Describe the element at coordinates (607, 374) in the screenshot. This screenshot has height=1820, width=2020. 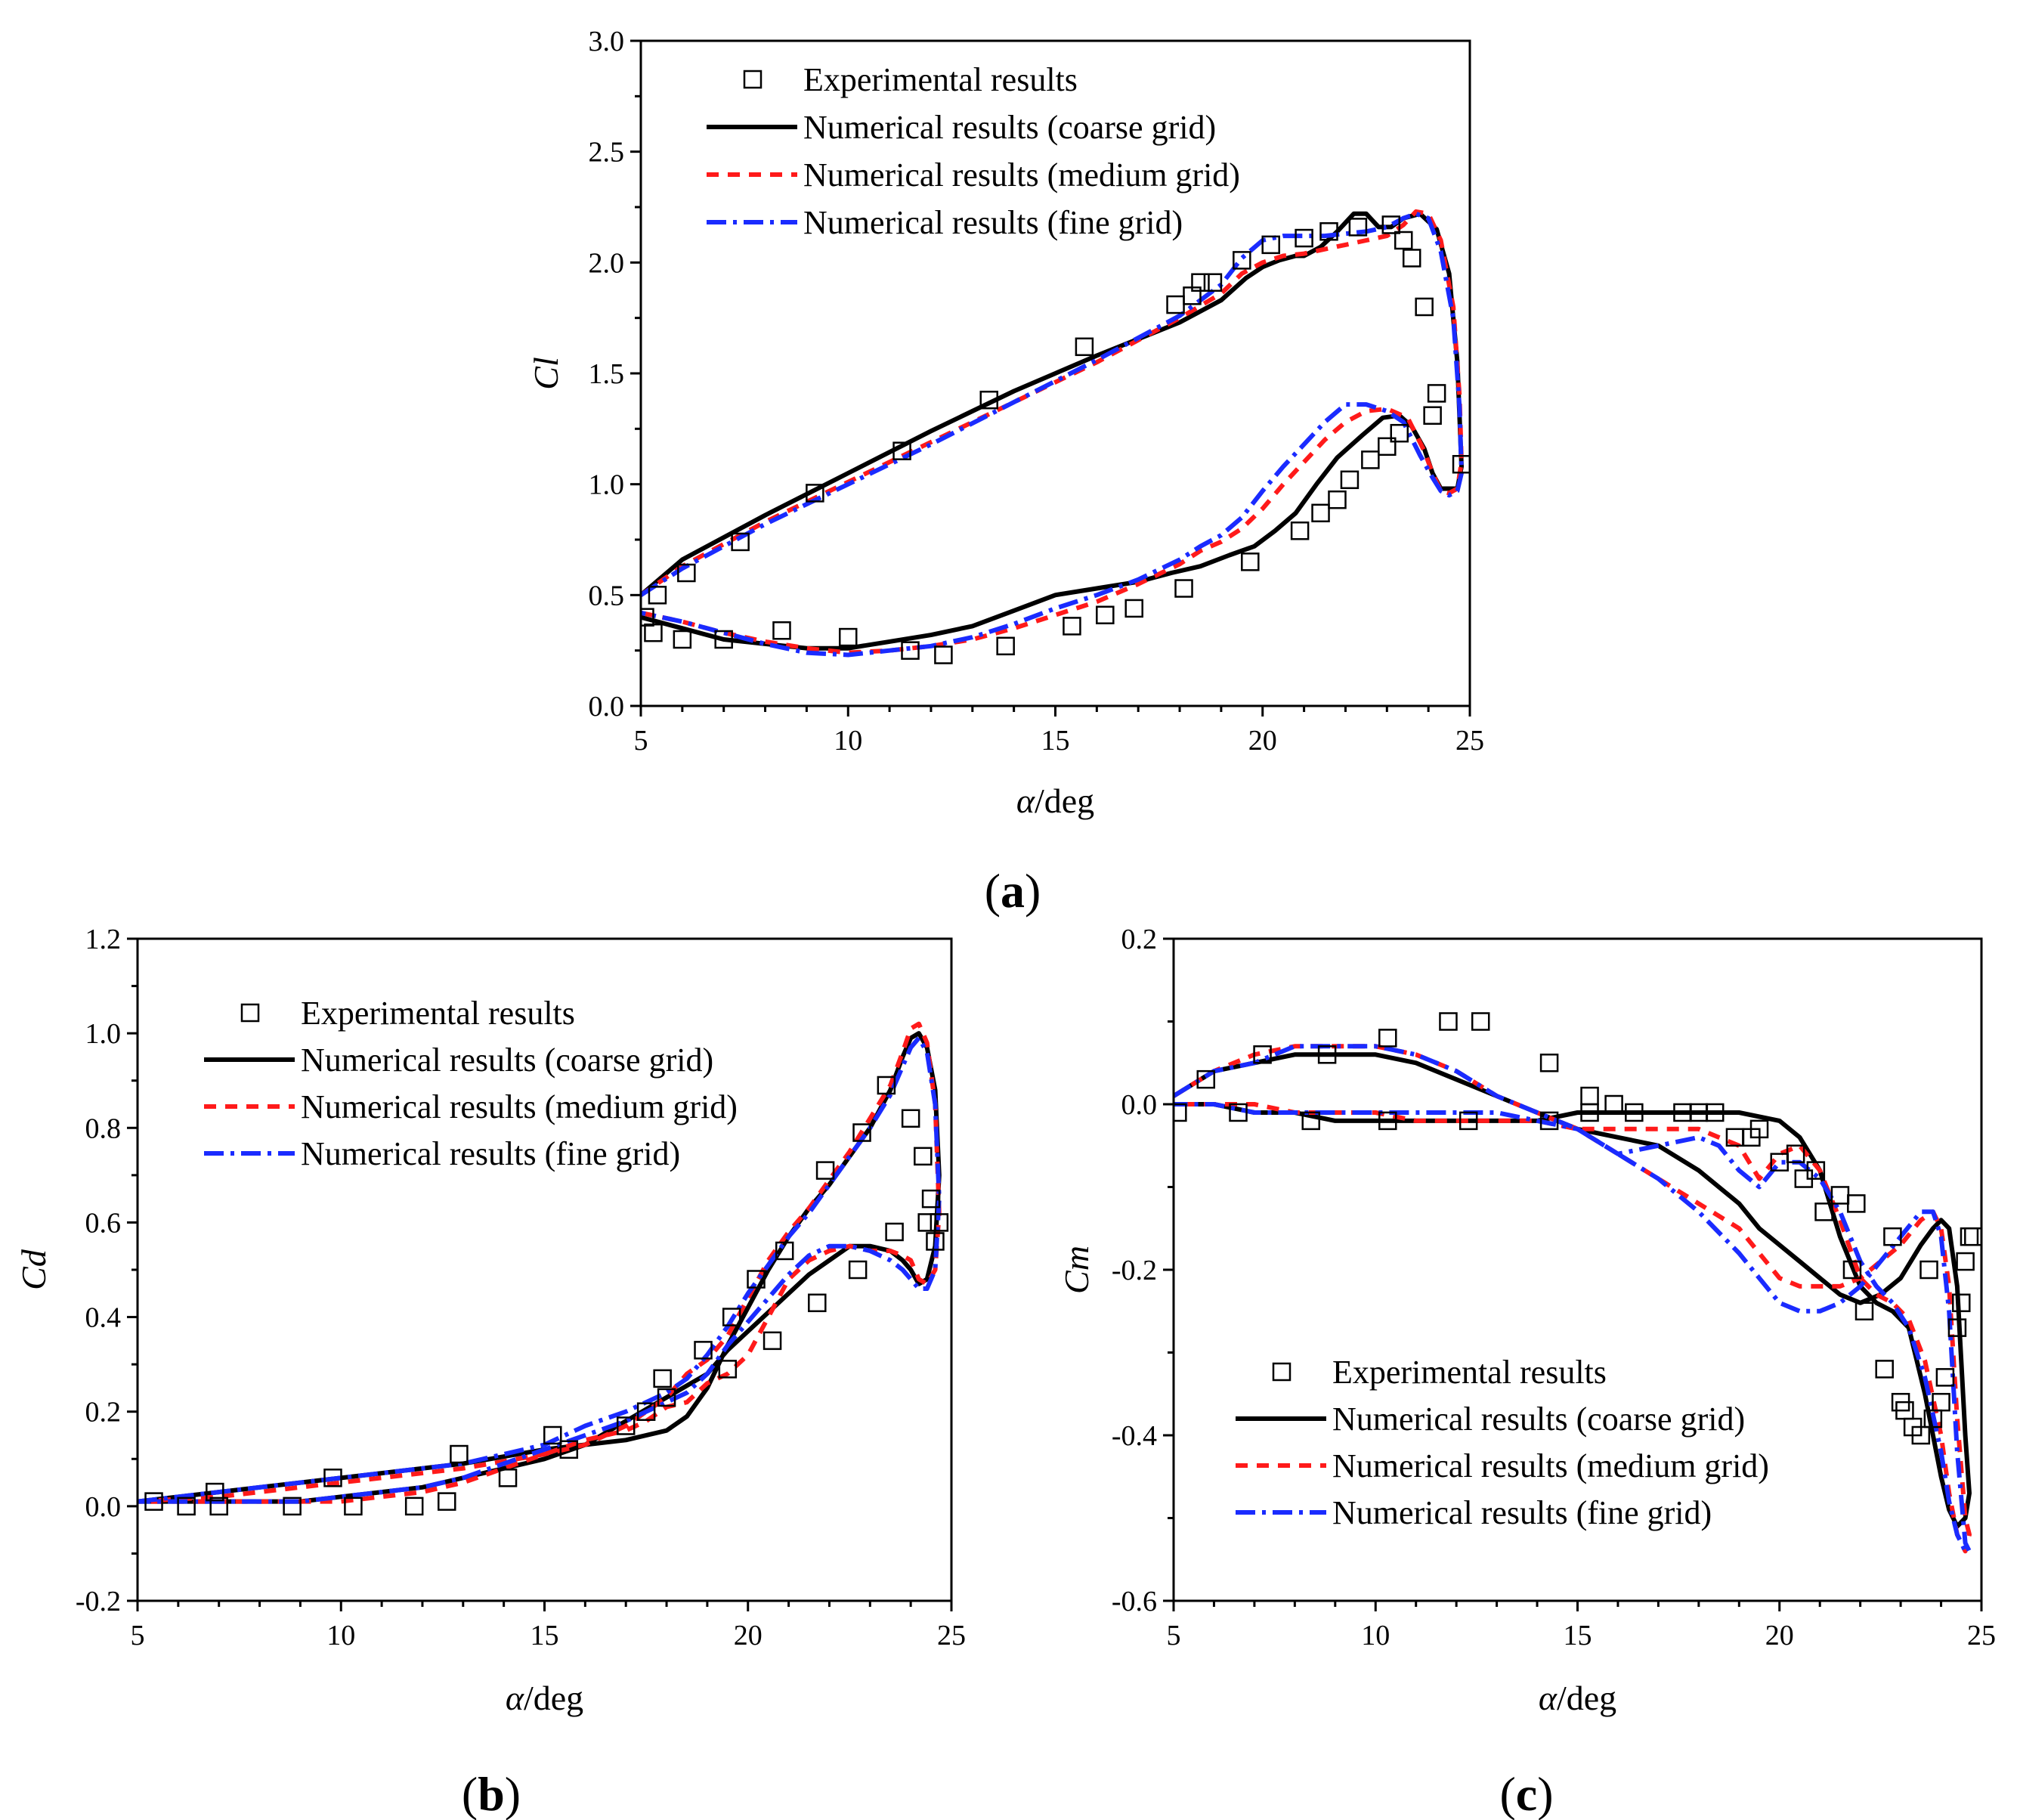
I see `y-tick-label: 1.5` at that location.